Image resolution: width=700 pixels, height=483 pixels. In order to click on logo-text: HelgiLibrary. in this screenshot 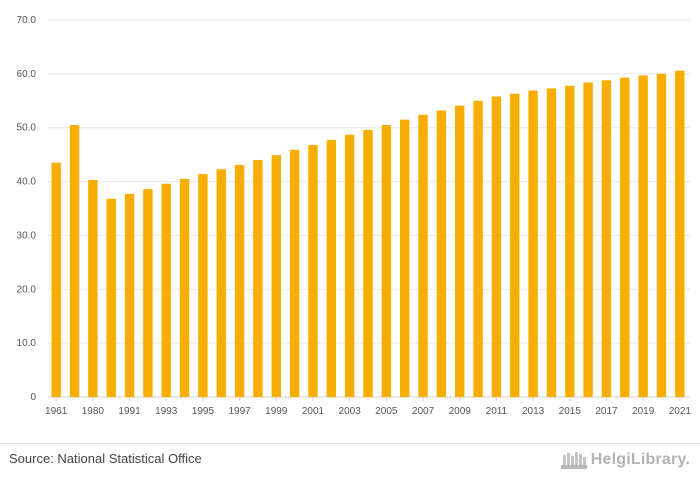, I will do `click(640, 459)`.